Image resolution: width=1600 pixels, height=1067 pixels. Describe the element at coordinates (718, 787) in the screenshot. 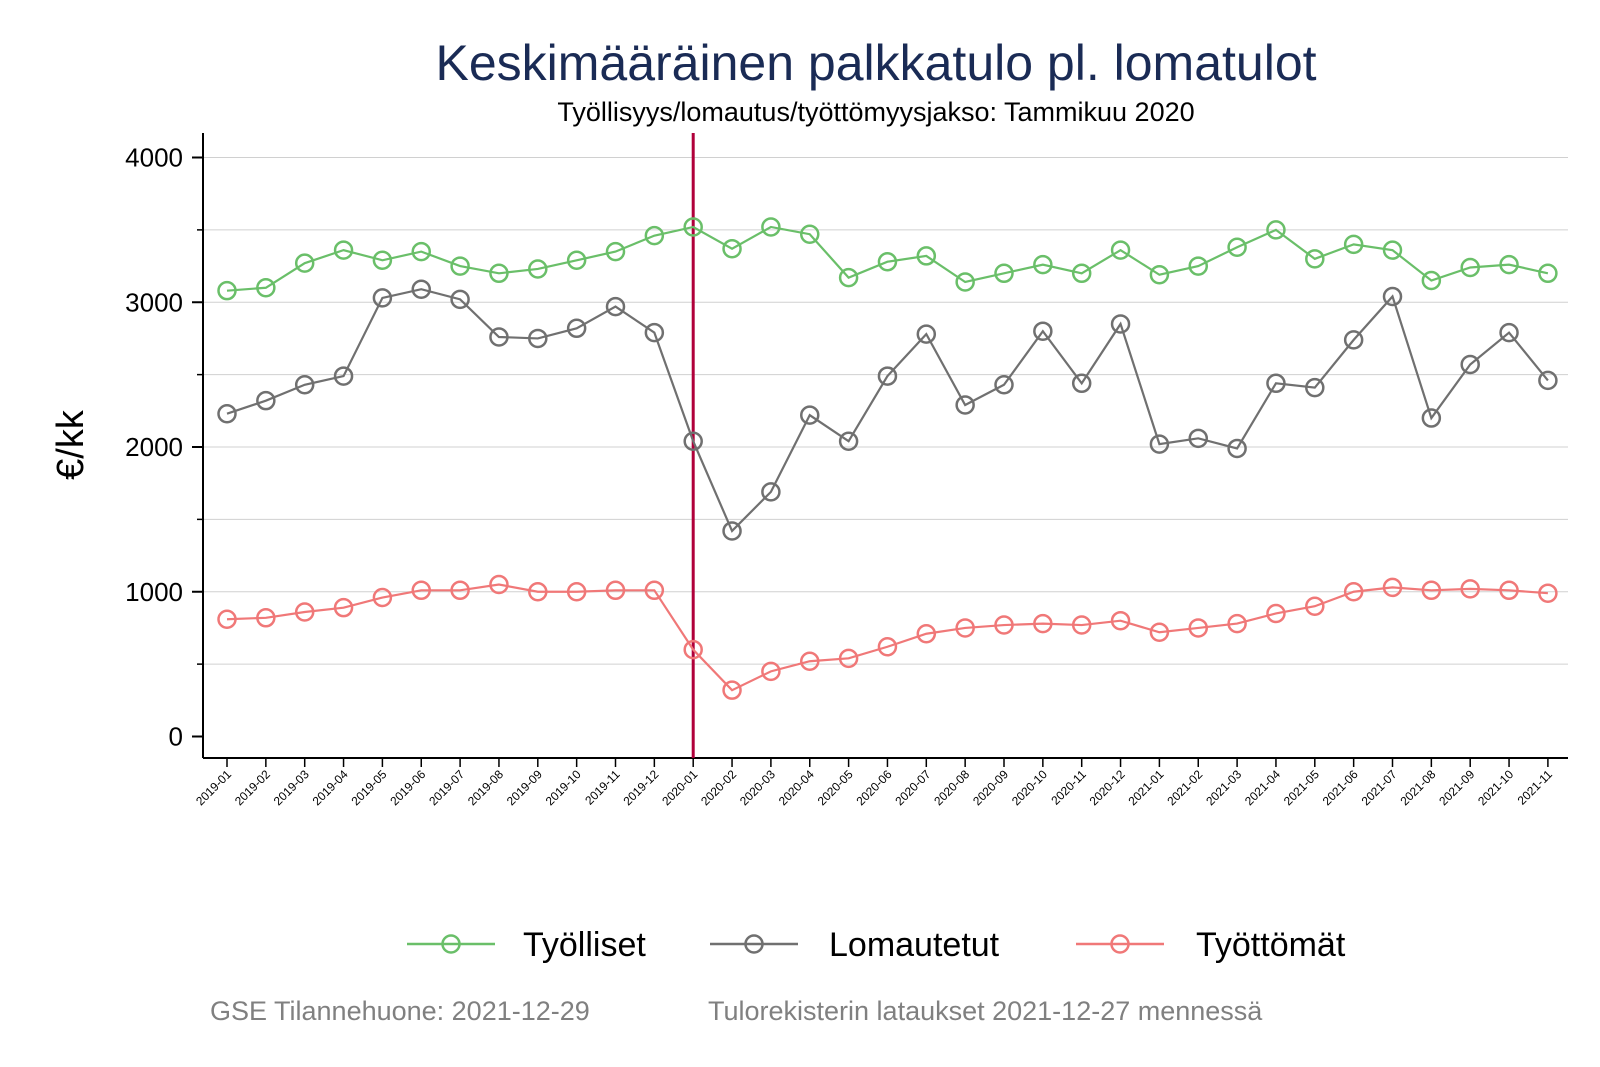

I see `x-tick-label: 2020-02` at that location.